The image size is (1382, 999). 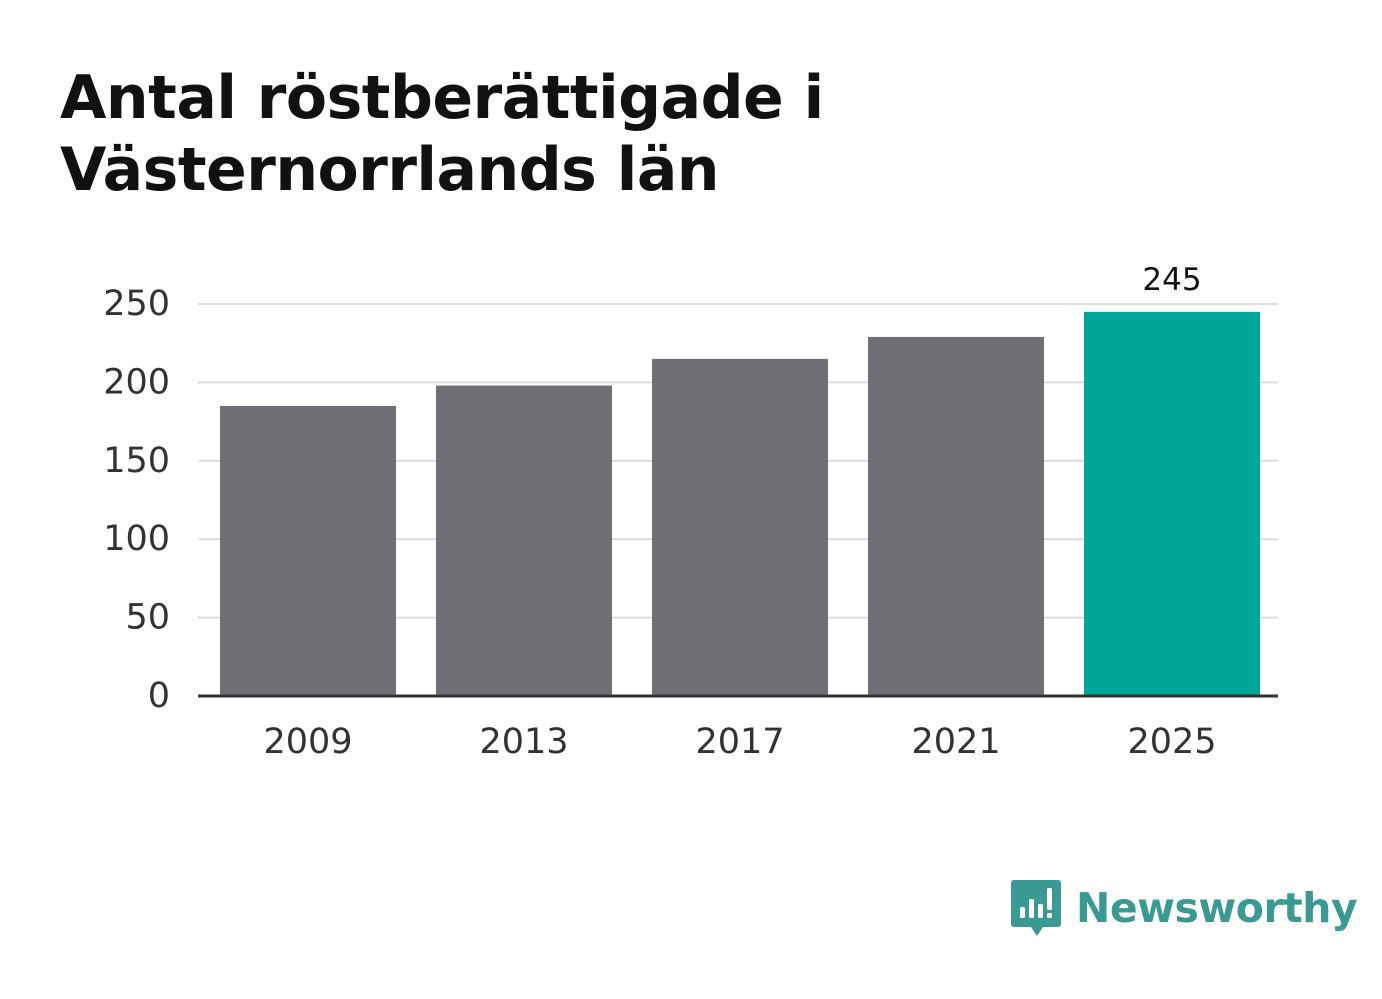 I want to click on y-tick-label: 200, so click(x=136, y=382).